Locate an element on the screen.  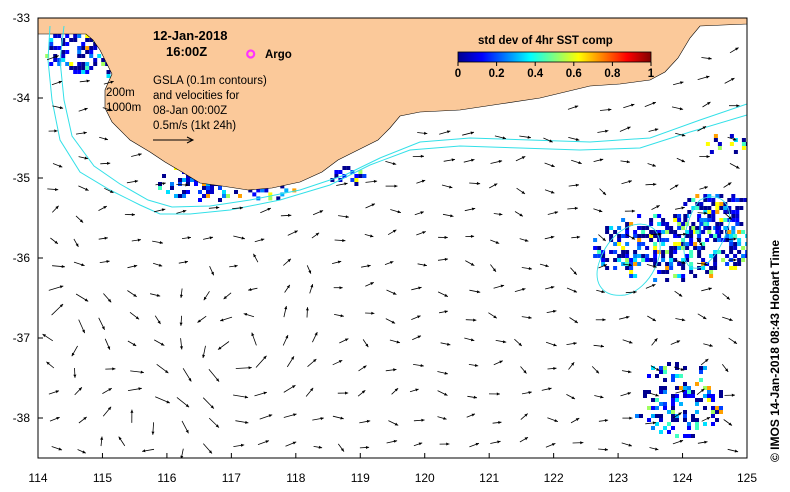
argo-legend-label: Argo is located at coordinates (278, 55).